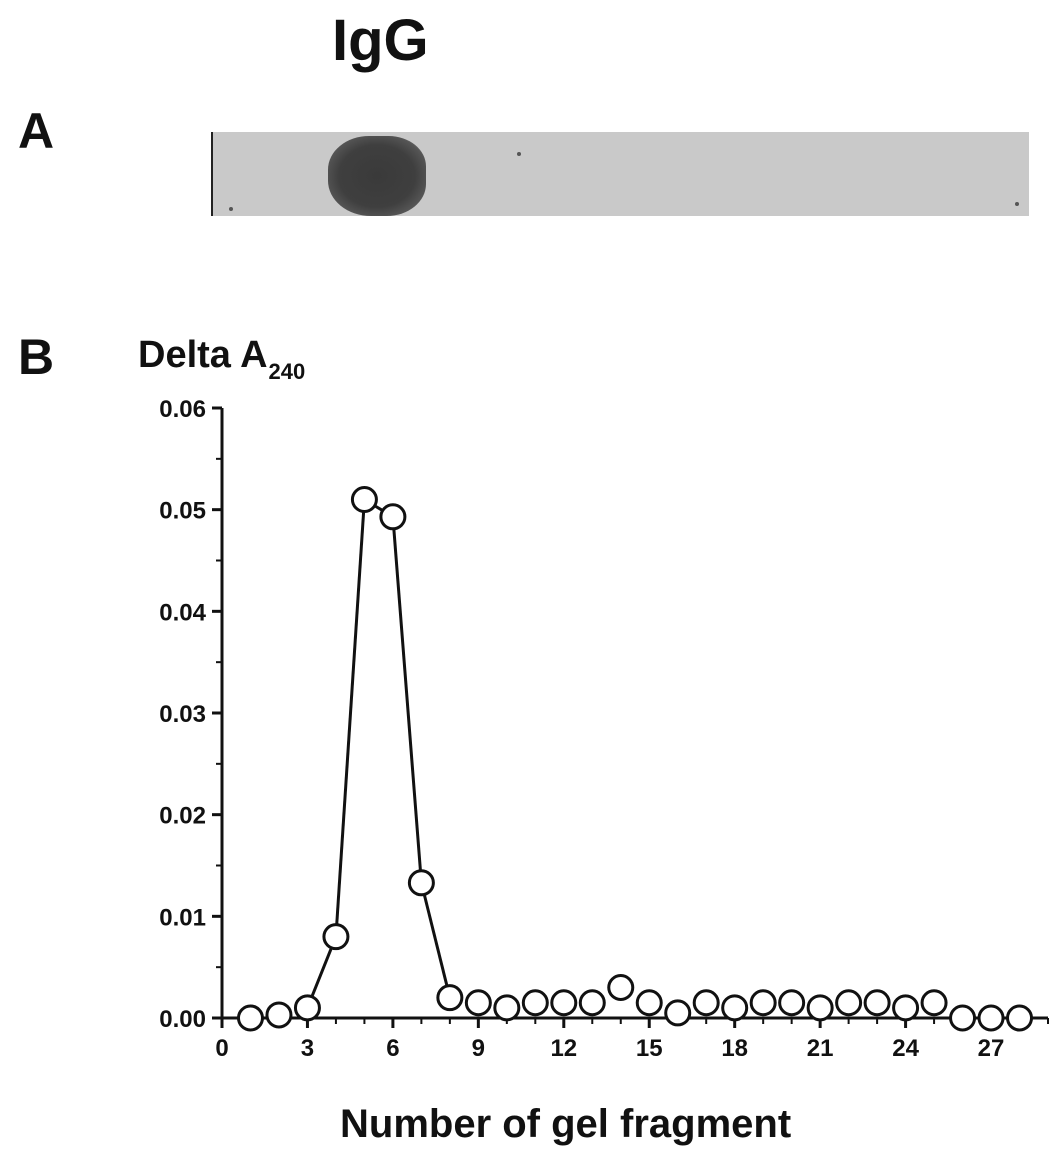  I want to click on y-tick-label: 0.06, so click(182, 409).